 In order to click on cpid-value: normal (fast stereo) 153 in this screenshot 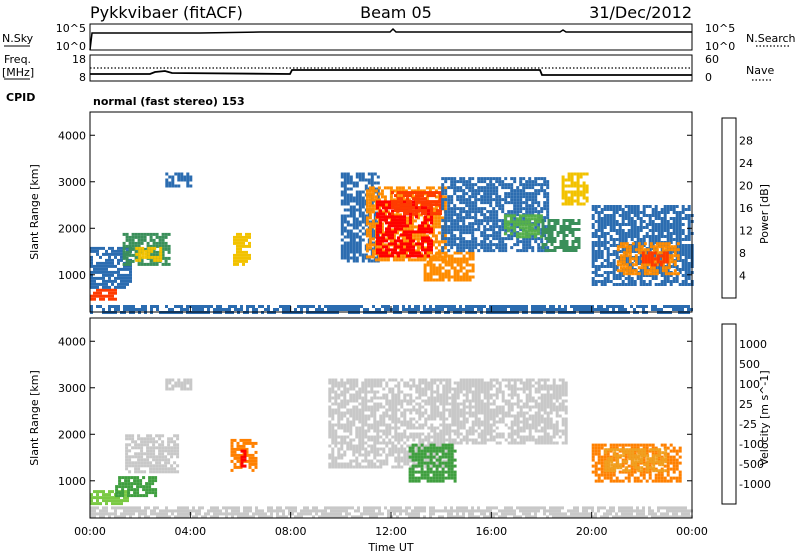, I will do `click(169, 101)`.